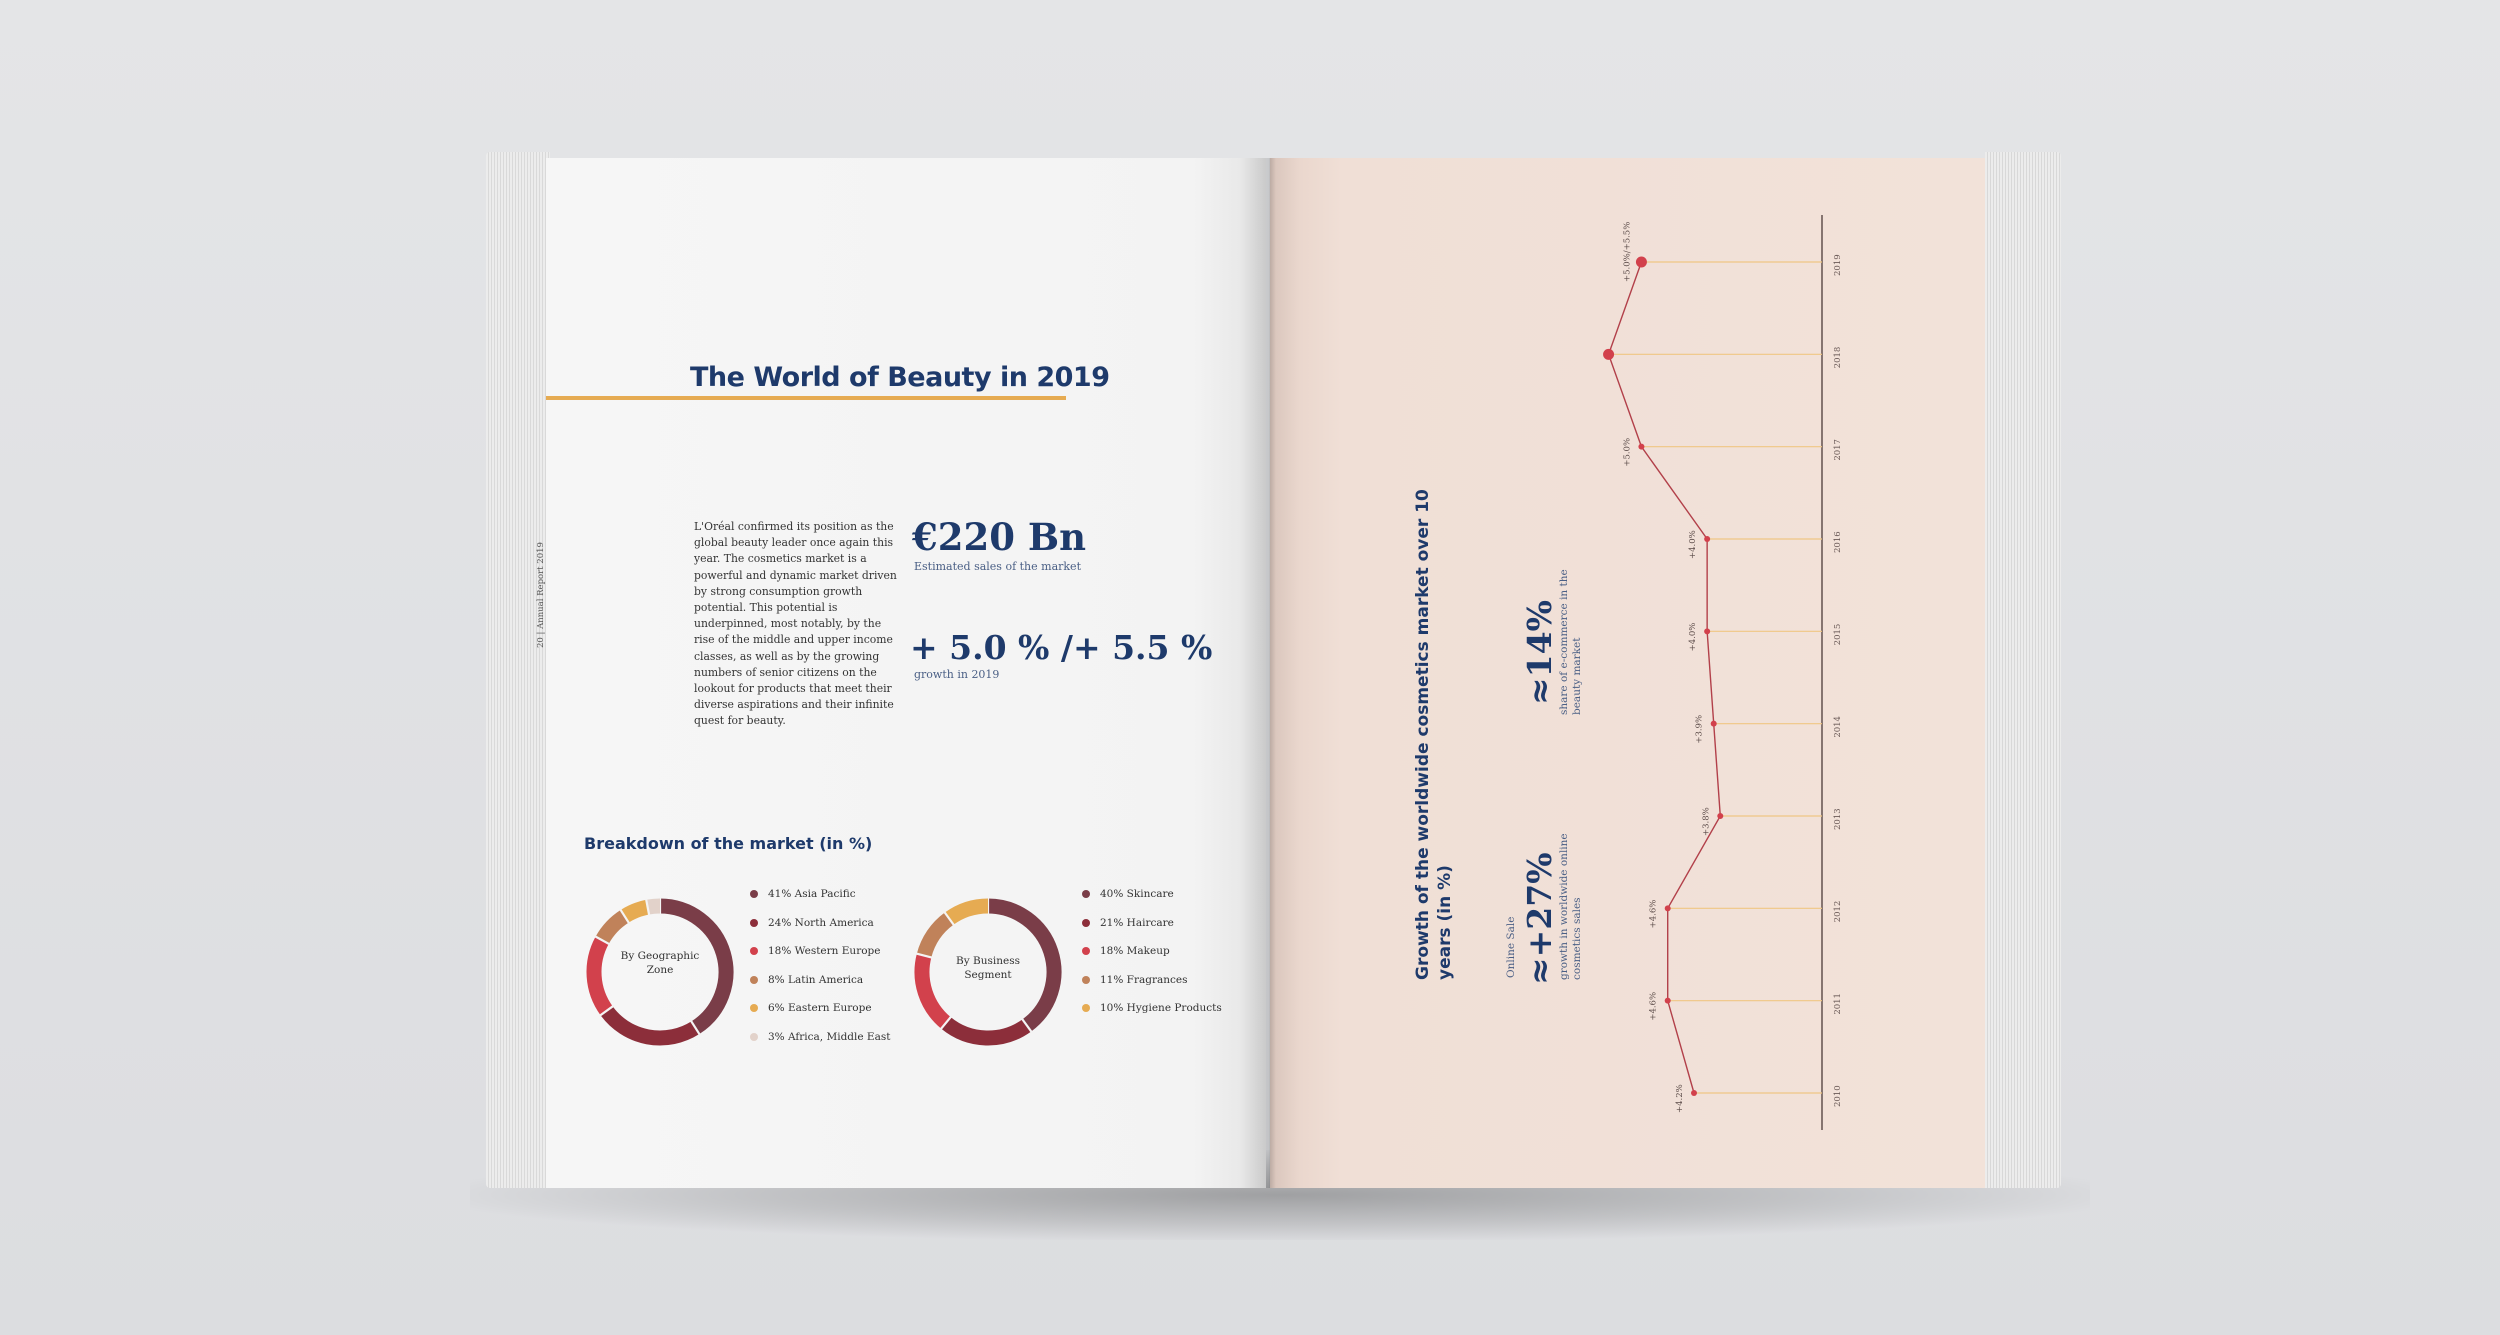  I want to click on legend-label: 11% Fragrances, so click(1144, 979).